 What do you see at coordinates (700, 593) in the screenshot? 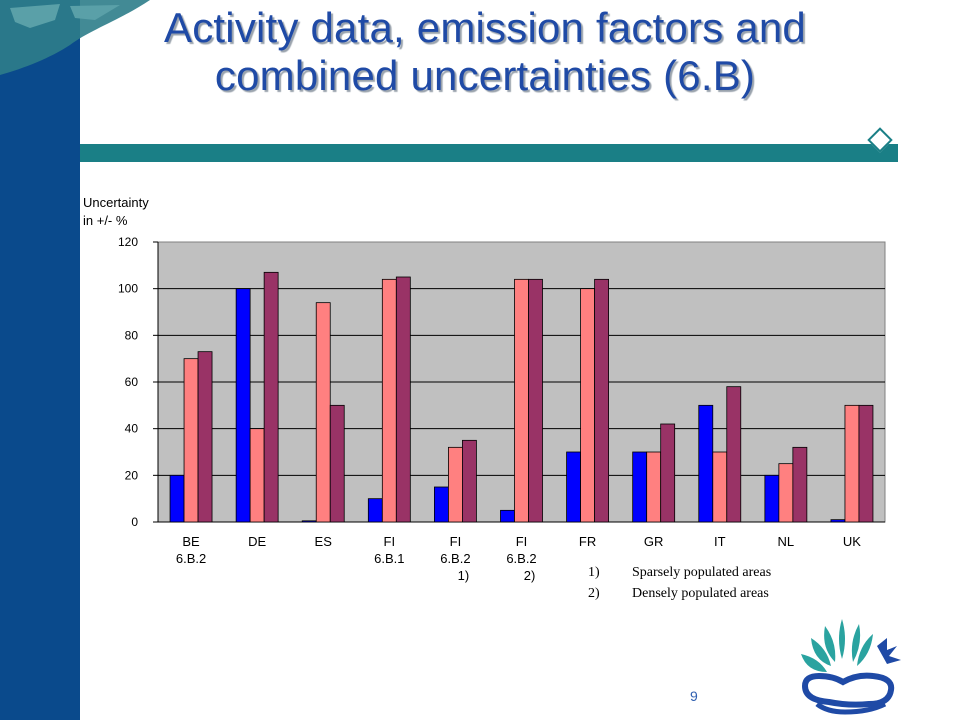
I see `footnote-2-text: Densely populated areas` at bounding box center [700, 593].